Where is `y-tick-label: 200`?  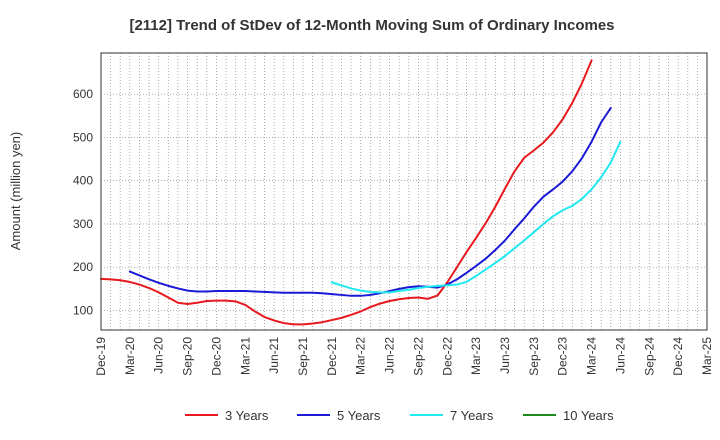
y-tick-label: 200 is located at coordinates (83, 267).